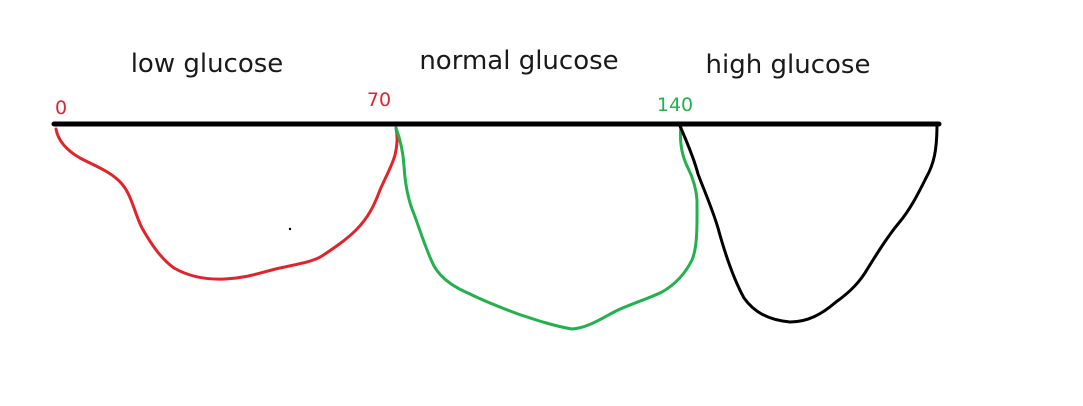 Image resolution: width=1083 pixels, height=406 pixels. I want to click on region-label-high: high glucose, so click(788, 65).